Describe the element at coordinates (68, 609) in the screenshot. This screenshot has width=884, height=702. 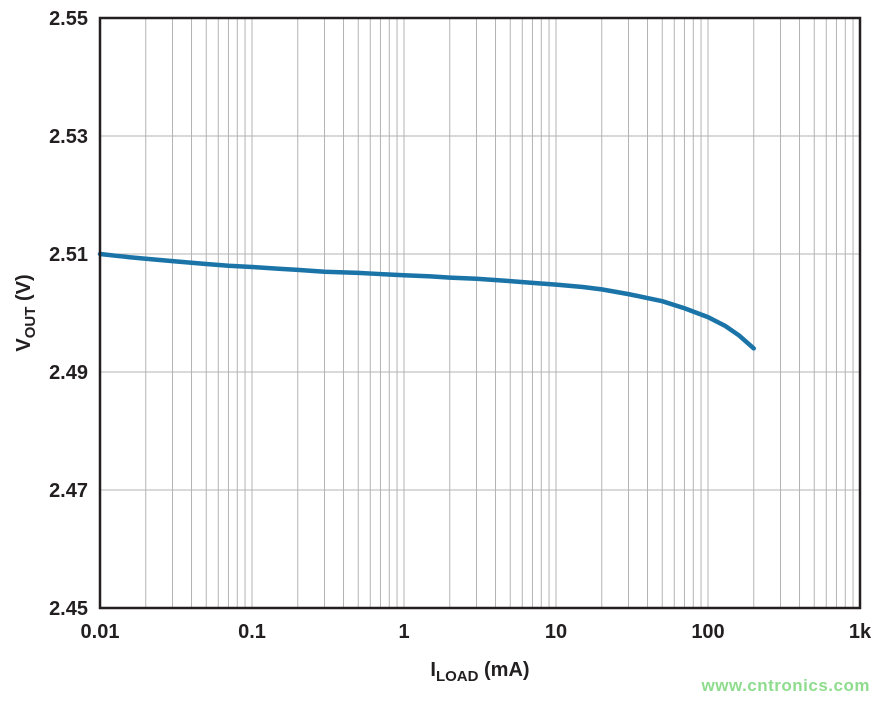
I see `y-tick-label: 2.45` at that location.